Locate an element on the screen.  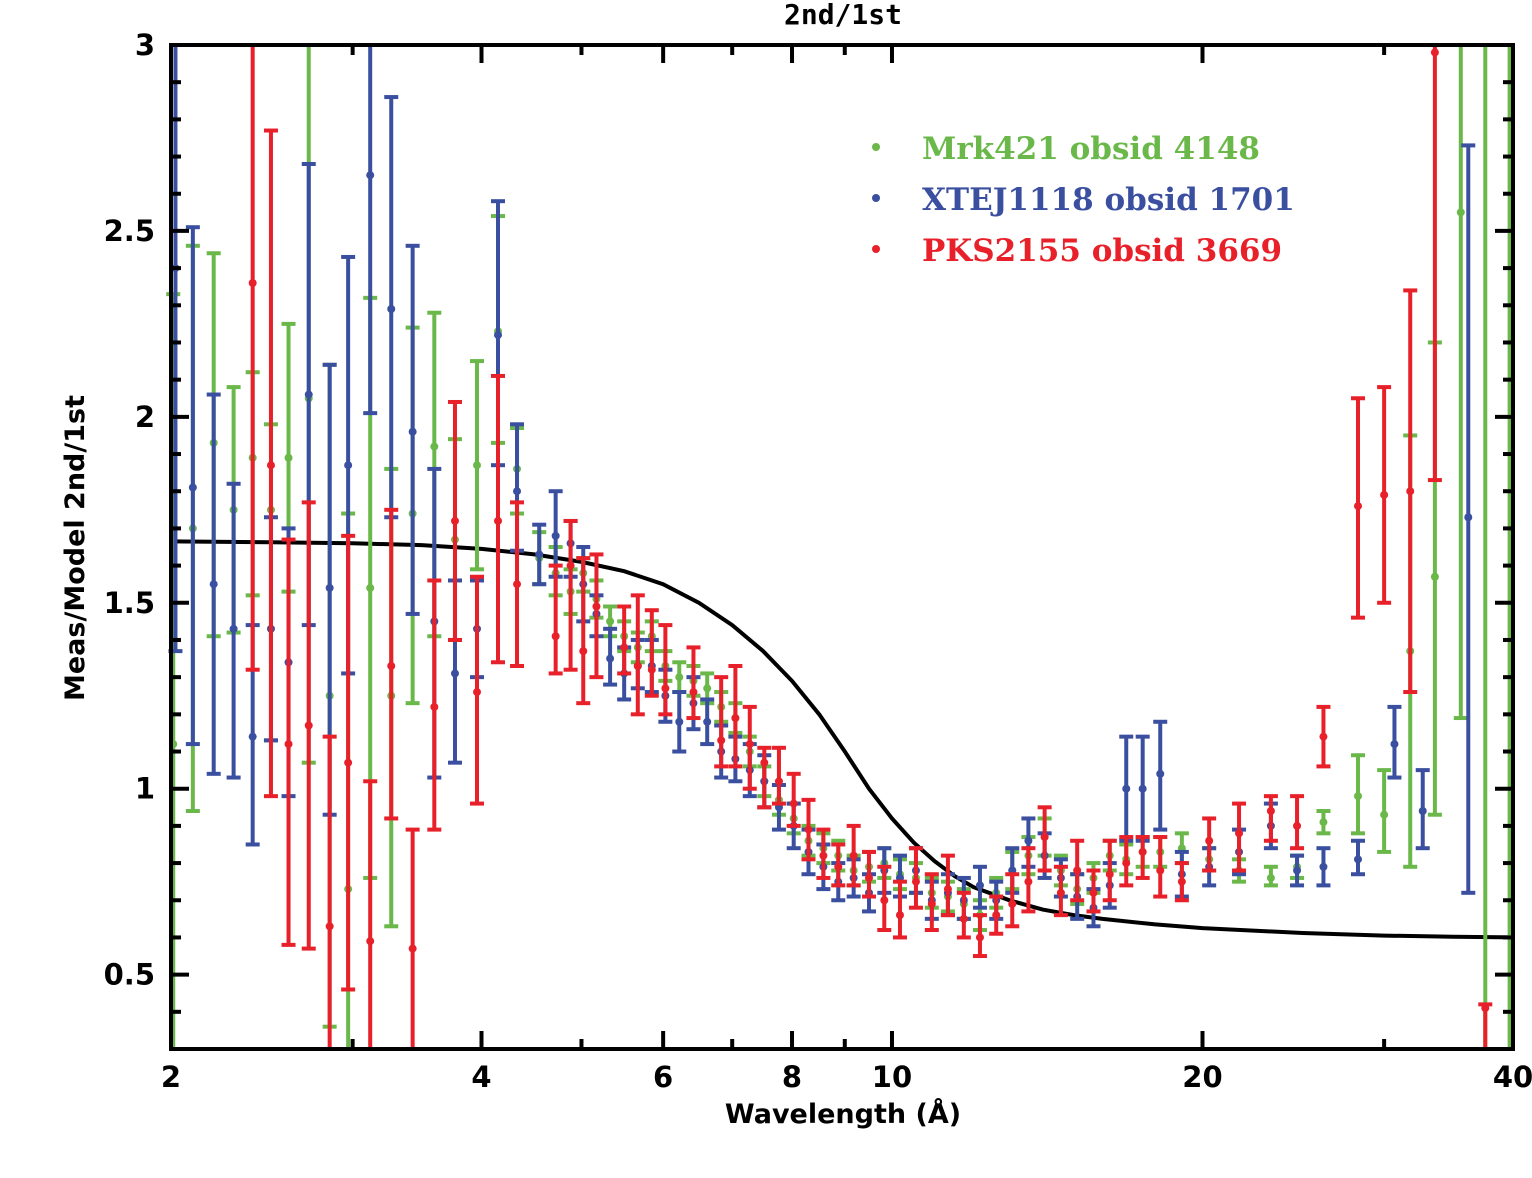
x-tick-label: 8 is located at coordinates (792, 1077).